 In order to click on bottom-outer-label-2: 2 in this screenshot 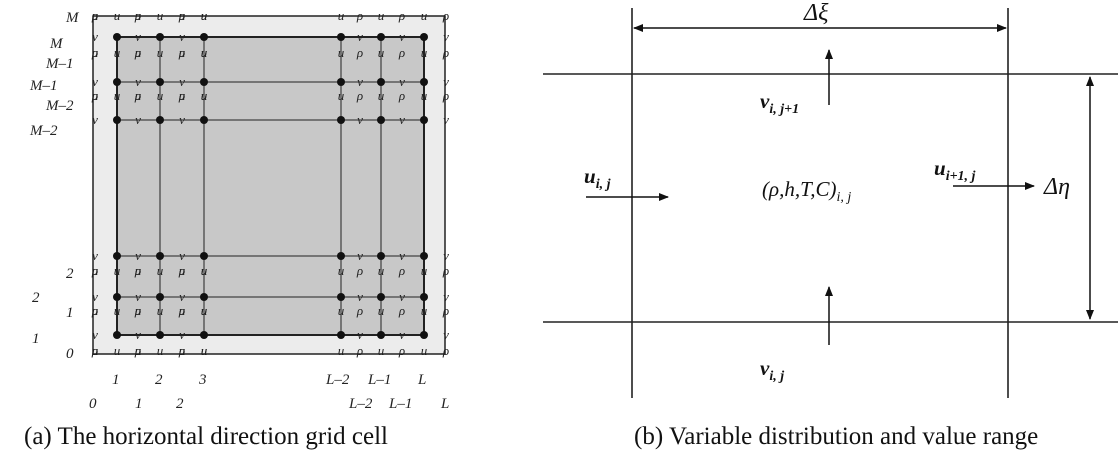, I will do `click(180, 404)`.